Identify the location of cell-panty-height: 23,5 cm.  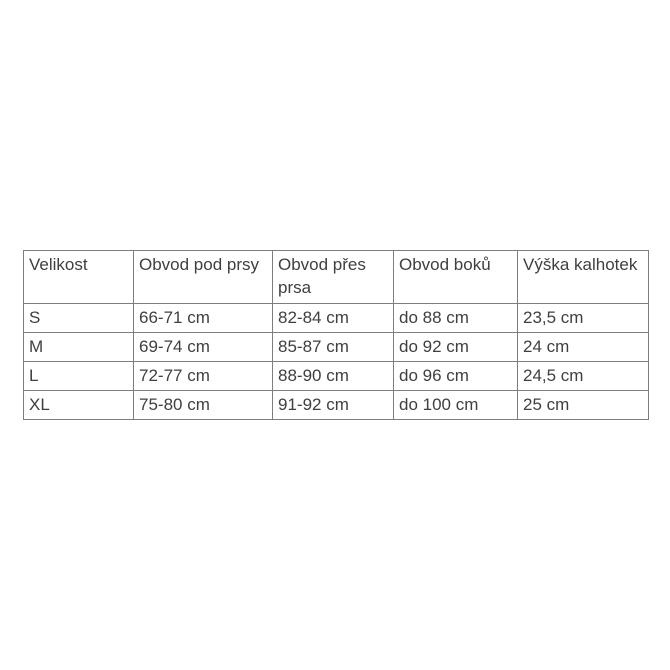
(583, 318).